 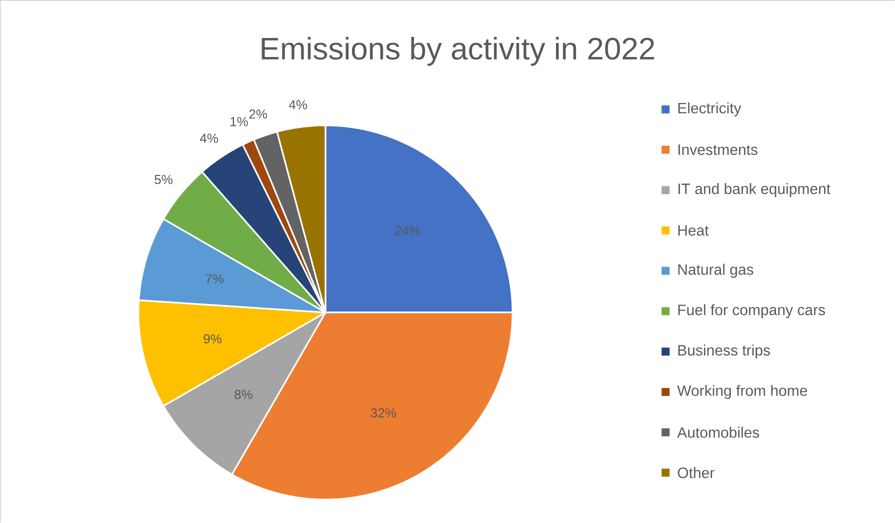 What do you see at coordinates (754, 190) in the screenshot?
I see `legend-label: IT and bank equipment` at bounding box center [754, 190].